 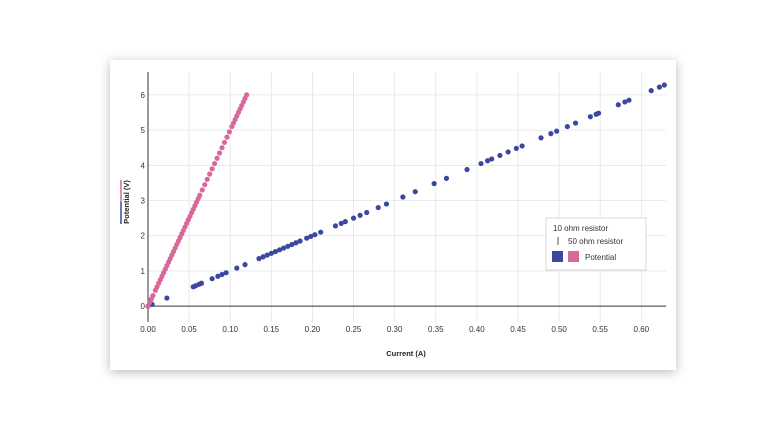 What do you see at coordinates (354, 329) in the screenshot?
I see `x-tick-label: 0.25` at bounding box center [354, 329].